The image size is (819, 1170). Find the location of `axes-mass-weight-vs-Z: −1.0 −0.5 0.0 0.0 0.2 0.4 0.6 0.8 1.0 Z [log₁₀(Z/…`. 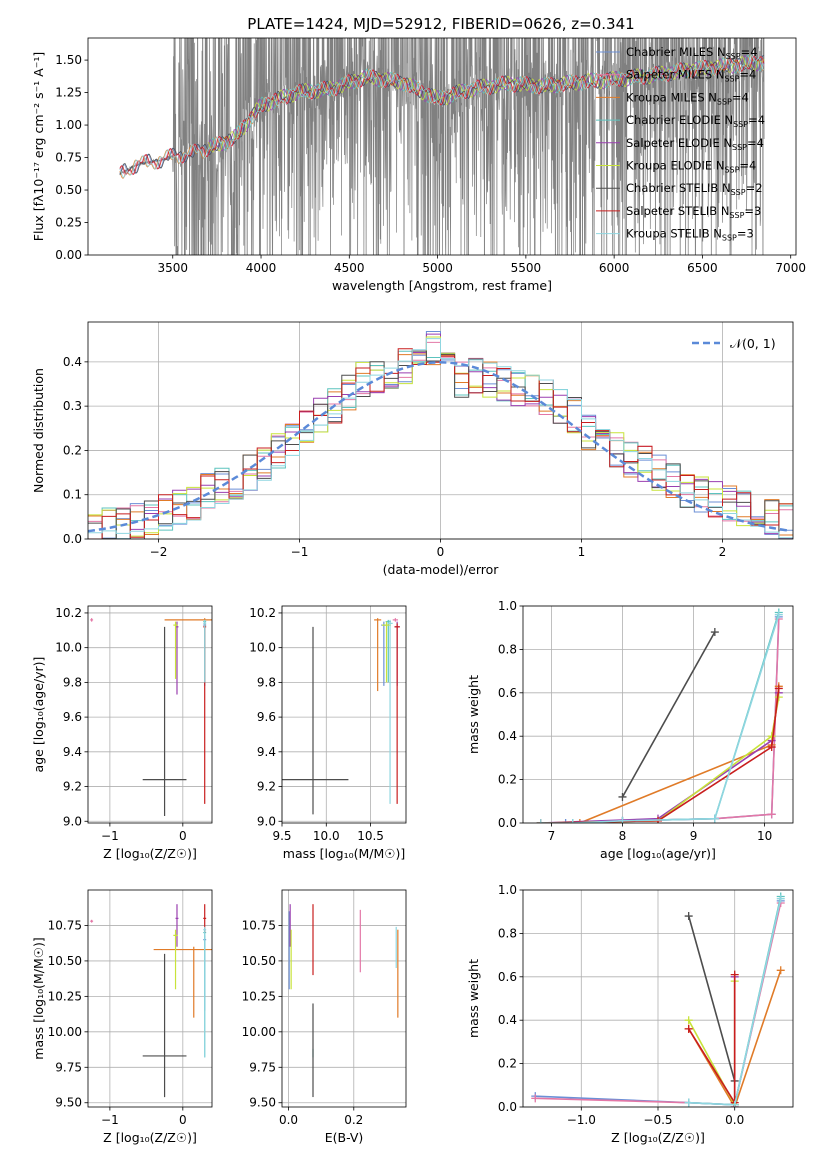

axes-mass-weight-vs-Z: −1.0 −0.5 0.0 0.0 0.2 0.4 0.6 0.8 1.0 Z [log₁₀(Z/… is located at coordinates (630, 1014).